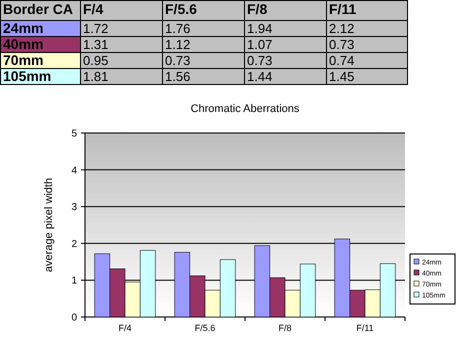  What do you see at coordinates (365, 328) in the screenshot?
I see `x-tick-label: F/11` at bounding box center [365, 328].